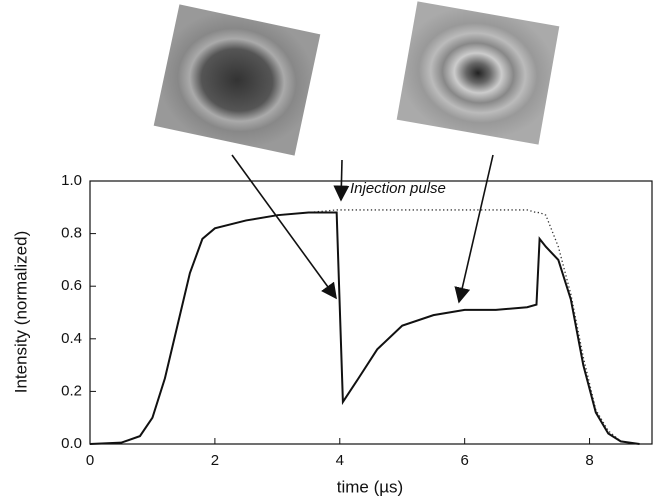 The image size is (653, 501). I want to click on x-tick-label: 8, so click(589, 460).